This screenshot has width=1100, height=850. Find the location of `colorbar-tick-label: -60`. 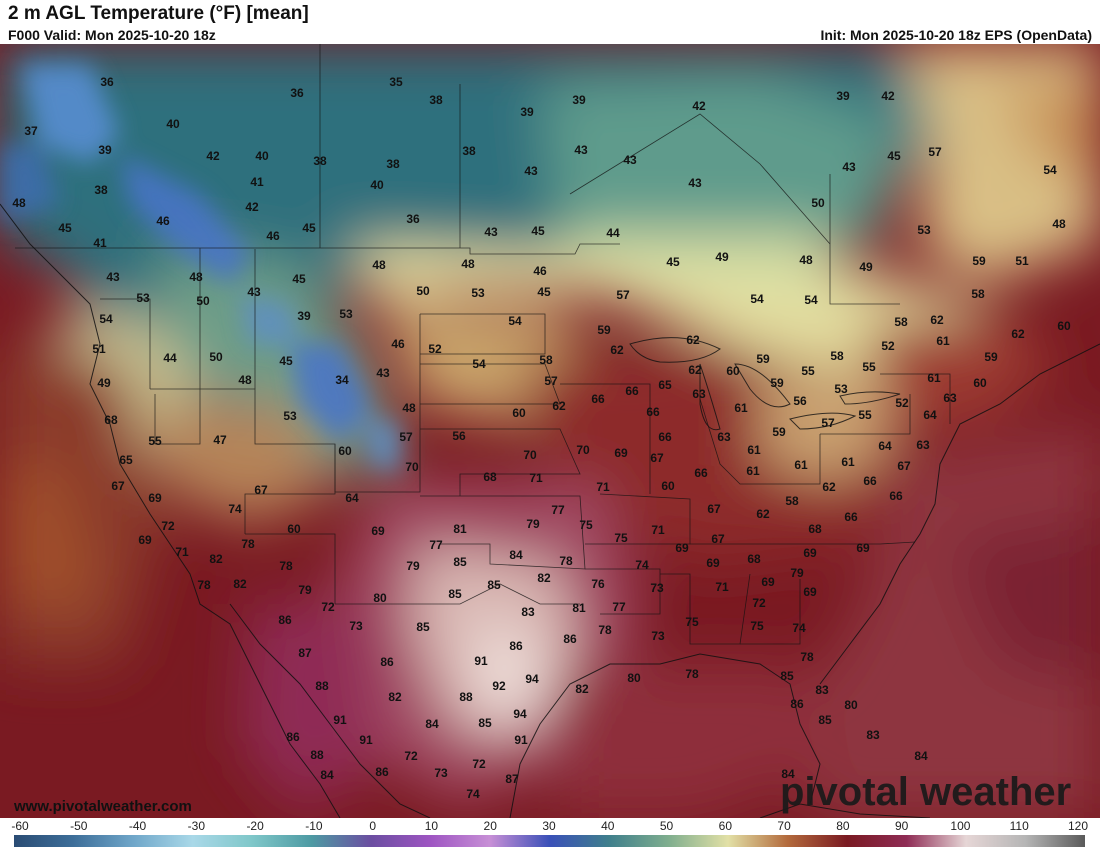

colorbar-tick-label: -60 is located at coordinates (20, 826).